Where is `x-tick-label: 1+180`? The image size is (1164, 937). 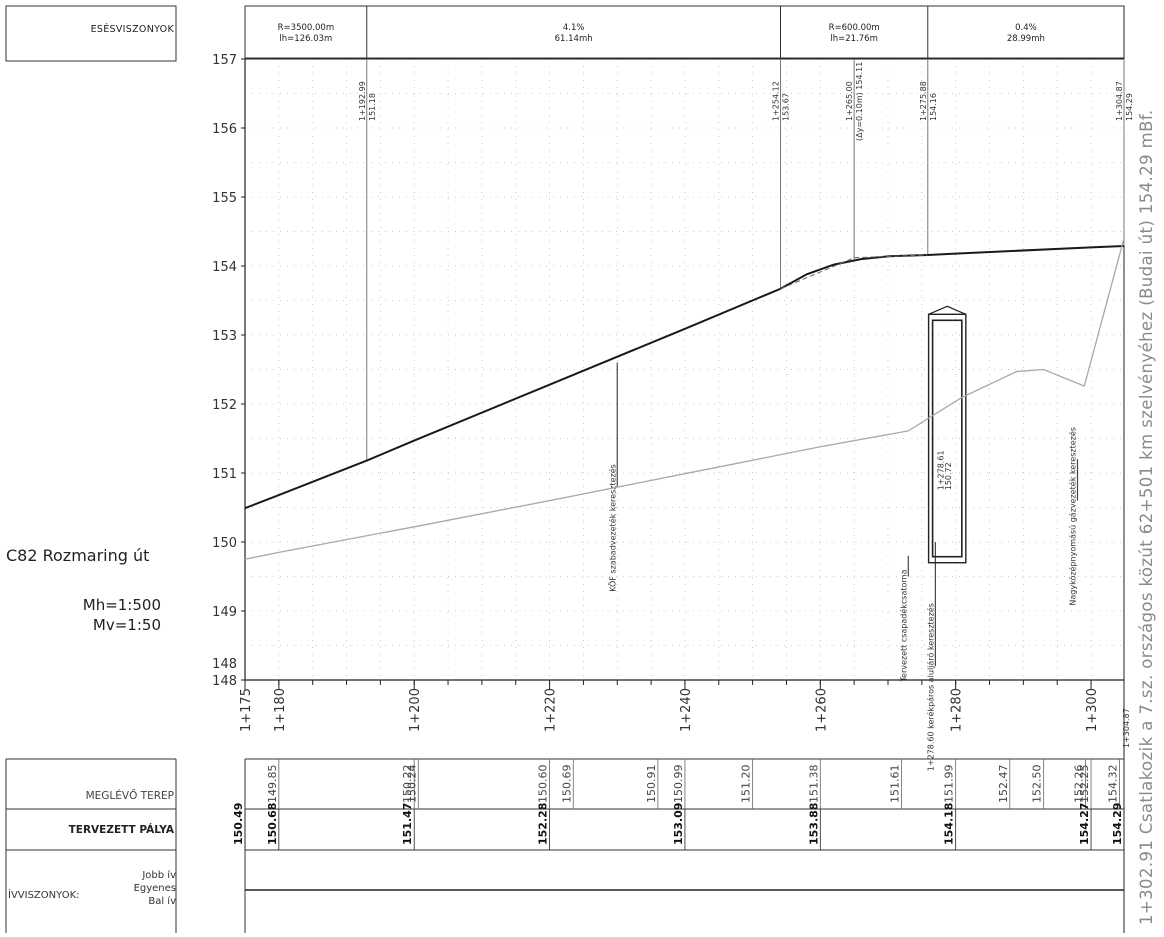 x-tick-label: 1+180 is located at coordinates (280, 710).